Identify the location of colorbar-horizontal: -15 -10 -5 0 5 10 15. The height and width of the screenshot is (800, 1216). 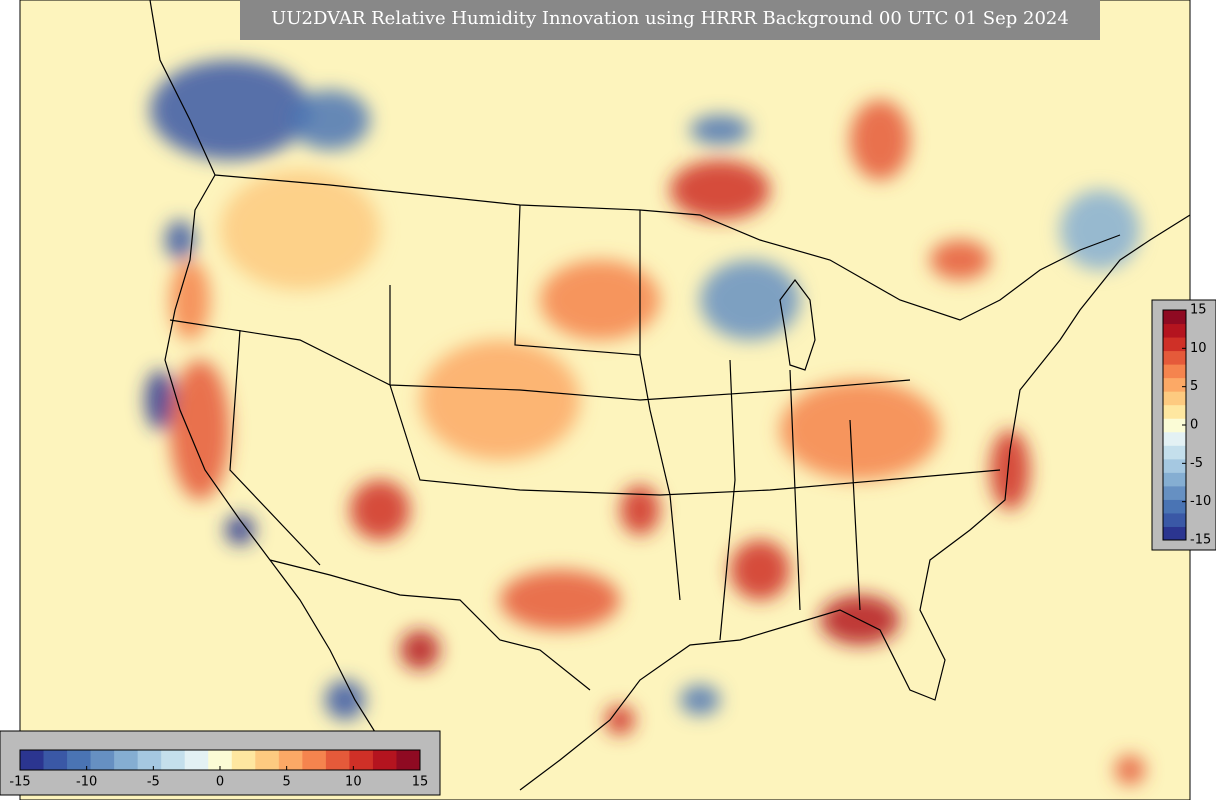
(219, 769).